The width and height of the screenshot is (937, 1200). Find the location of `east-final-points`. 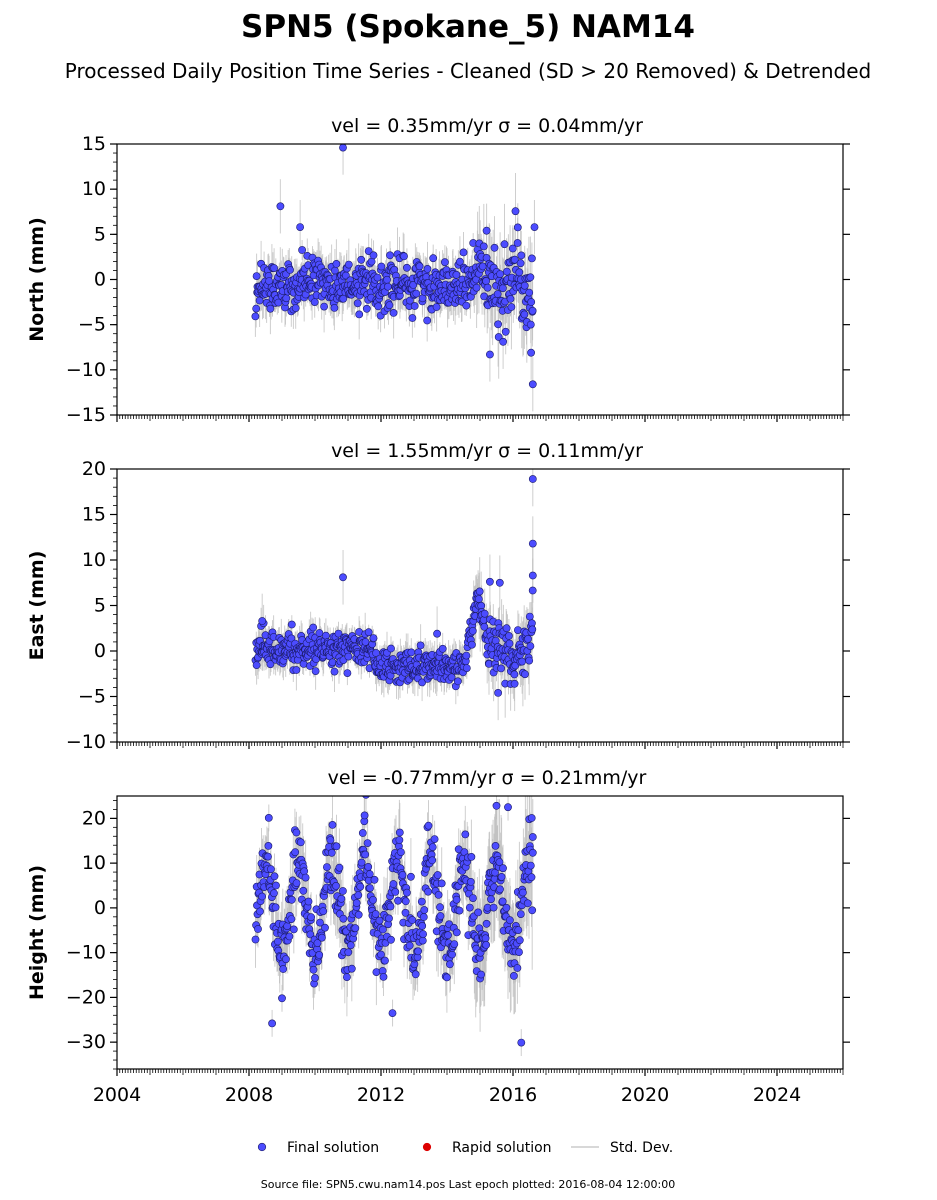

east-final-points is located at coordinates (394, 586).